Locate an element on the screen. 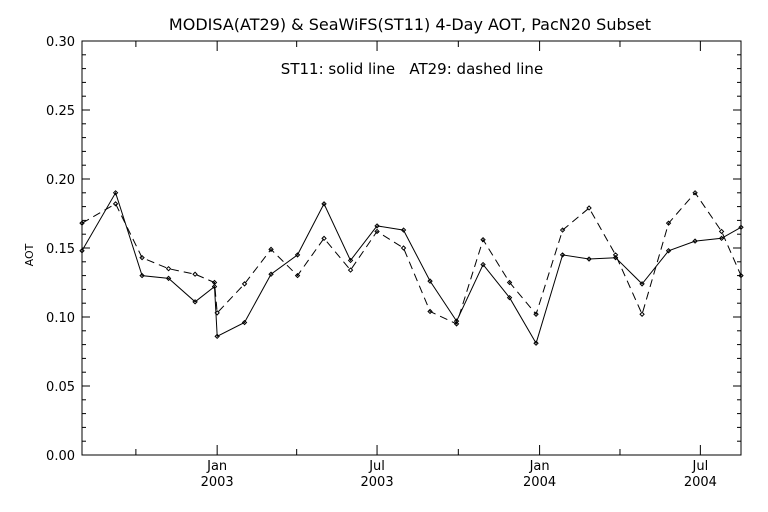 Image resolution: width=768 pixels, height=512 pixels. y-tick-label: 0.25 is located at coordinates (60, 111).